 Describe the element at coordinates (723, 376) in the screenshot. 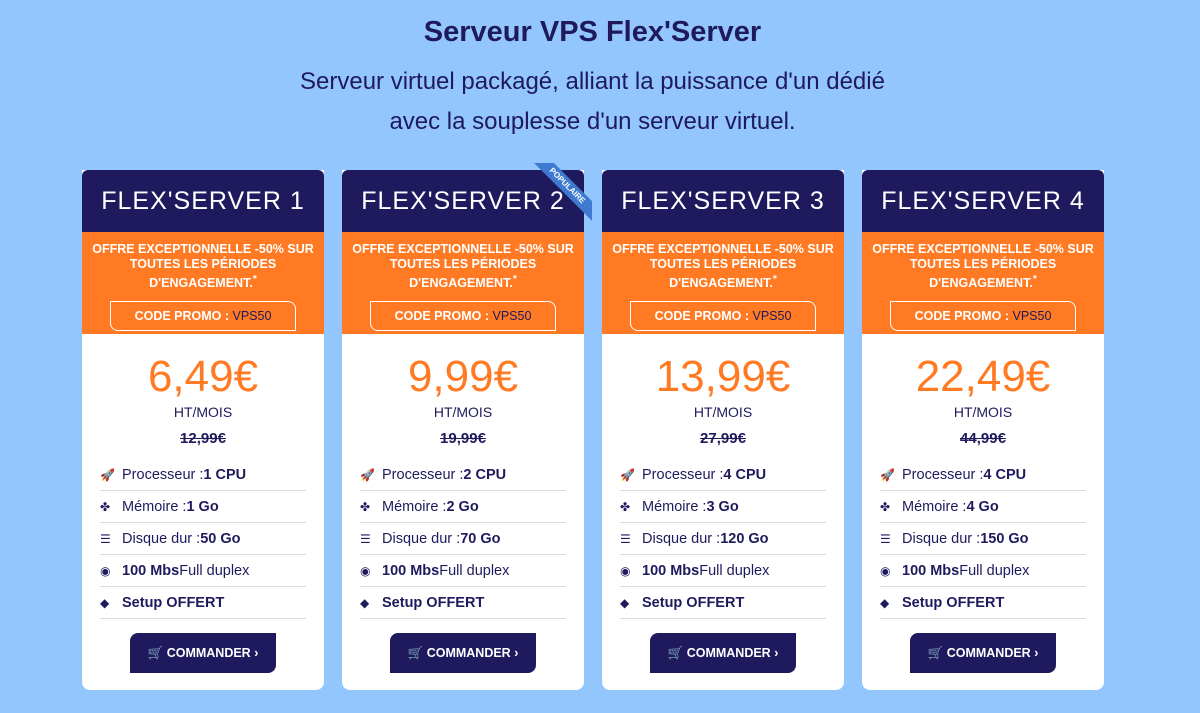

I see `price: 13,99€` at that location.